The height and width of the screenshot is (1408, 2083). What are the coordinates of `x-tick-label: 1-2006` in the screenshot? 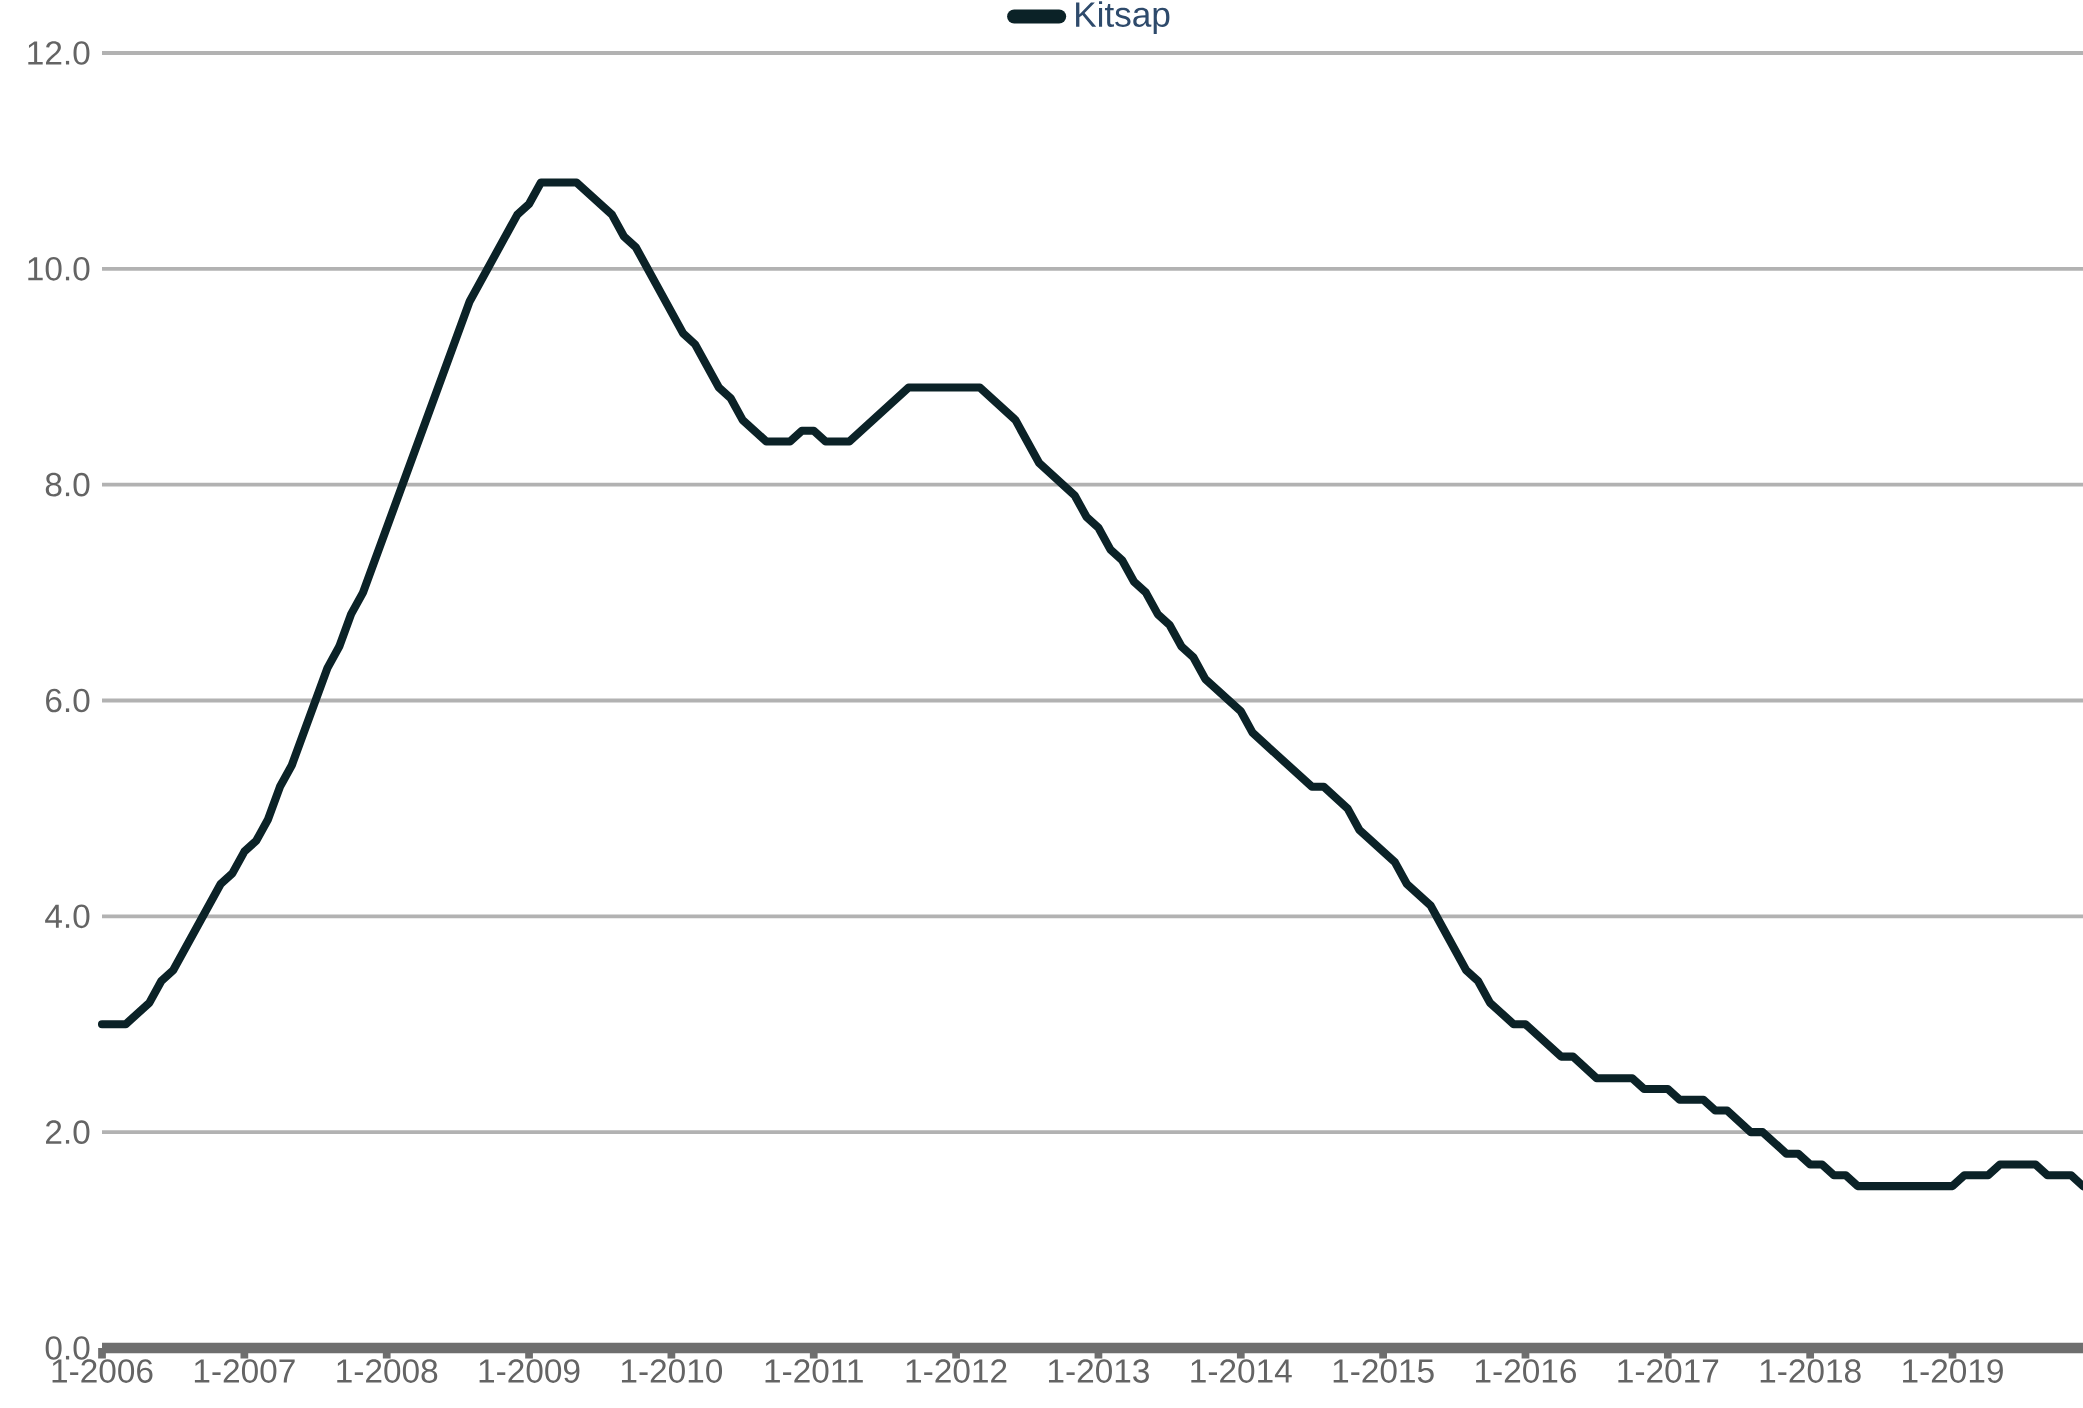 It's located at (102, 1371).